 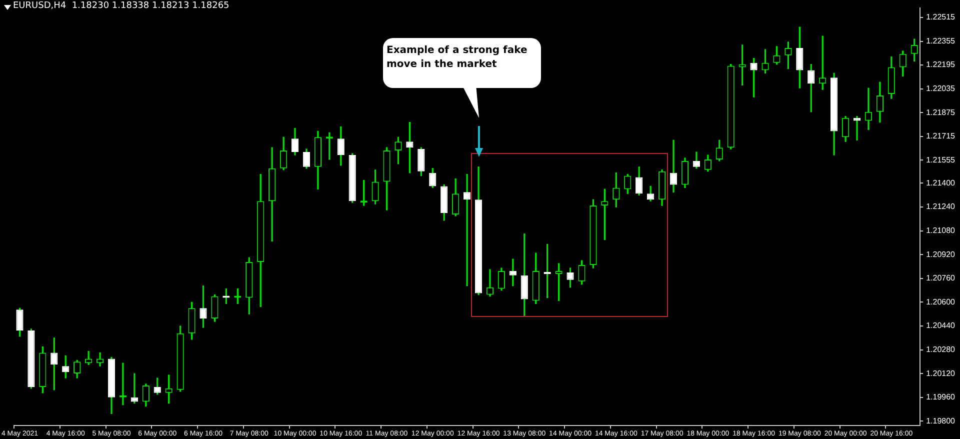 I want to click on y-tick-label: 1.22195, so click(x=941, y=65).